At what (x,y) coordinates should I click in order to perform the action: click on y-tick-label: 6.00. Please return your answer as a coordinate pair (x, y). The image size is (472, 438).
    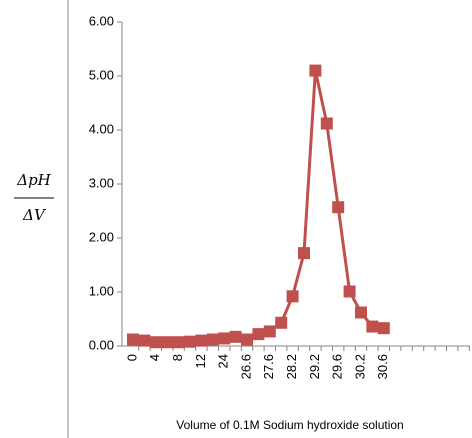
    Looking at the image, I should click on (101, 20).